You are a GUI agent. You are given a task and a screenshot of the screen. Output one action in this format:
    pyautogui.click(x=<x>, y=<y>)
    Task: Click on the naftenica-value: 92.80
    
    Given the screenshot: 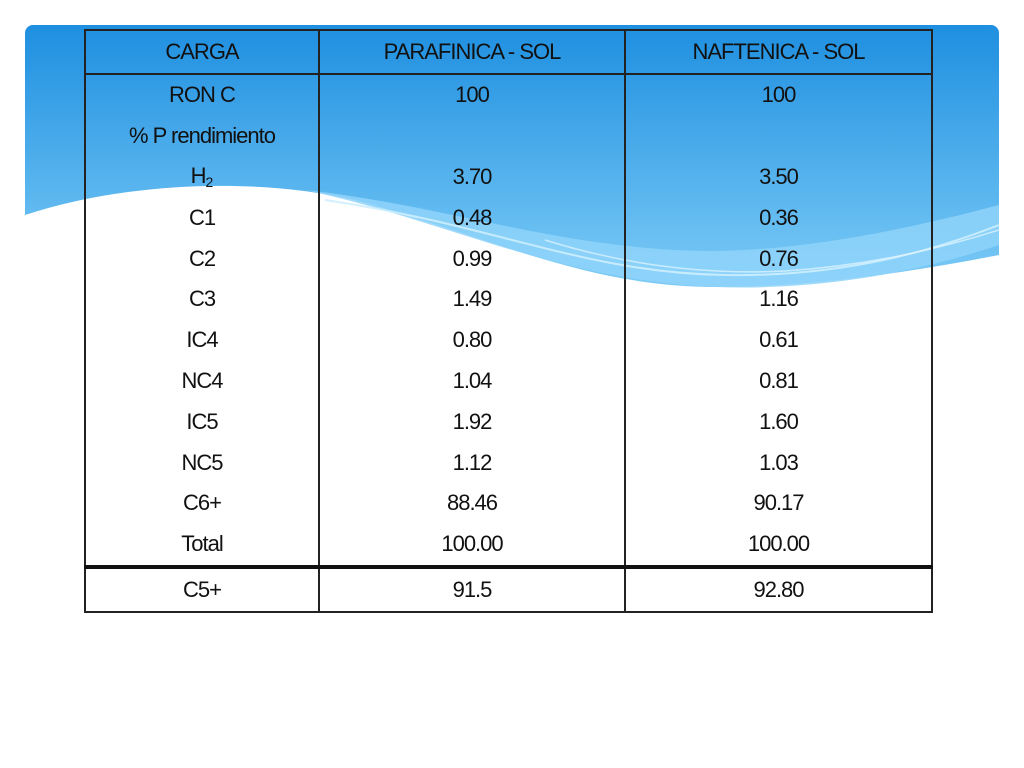 What is the action you would take?
    pyautogui.click(x=778, y=589)
    